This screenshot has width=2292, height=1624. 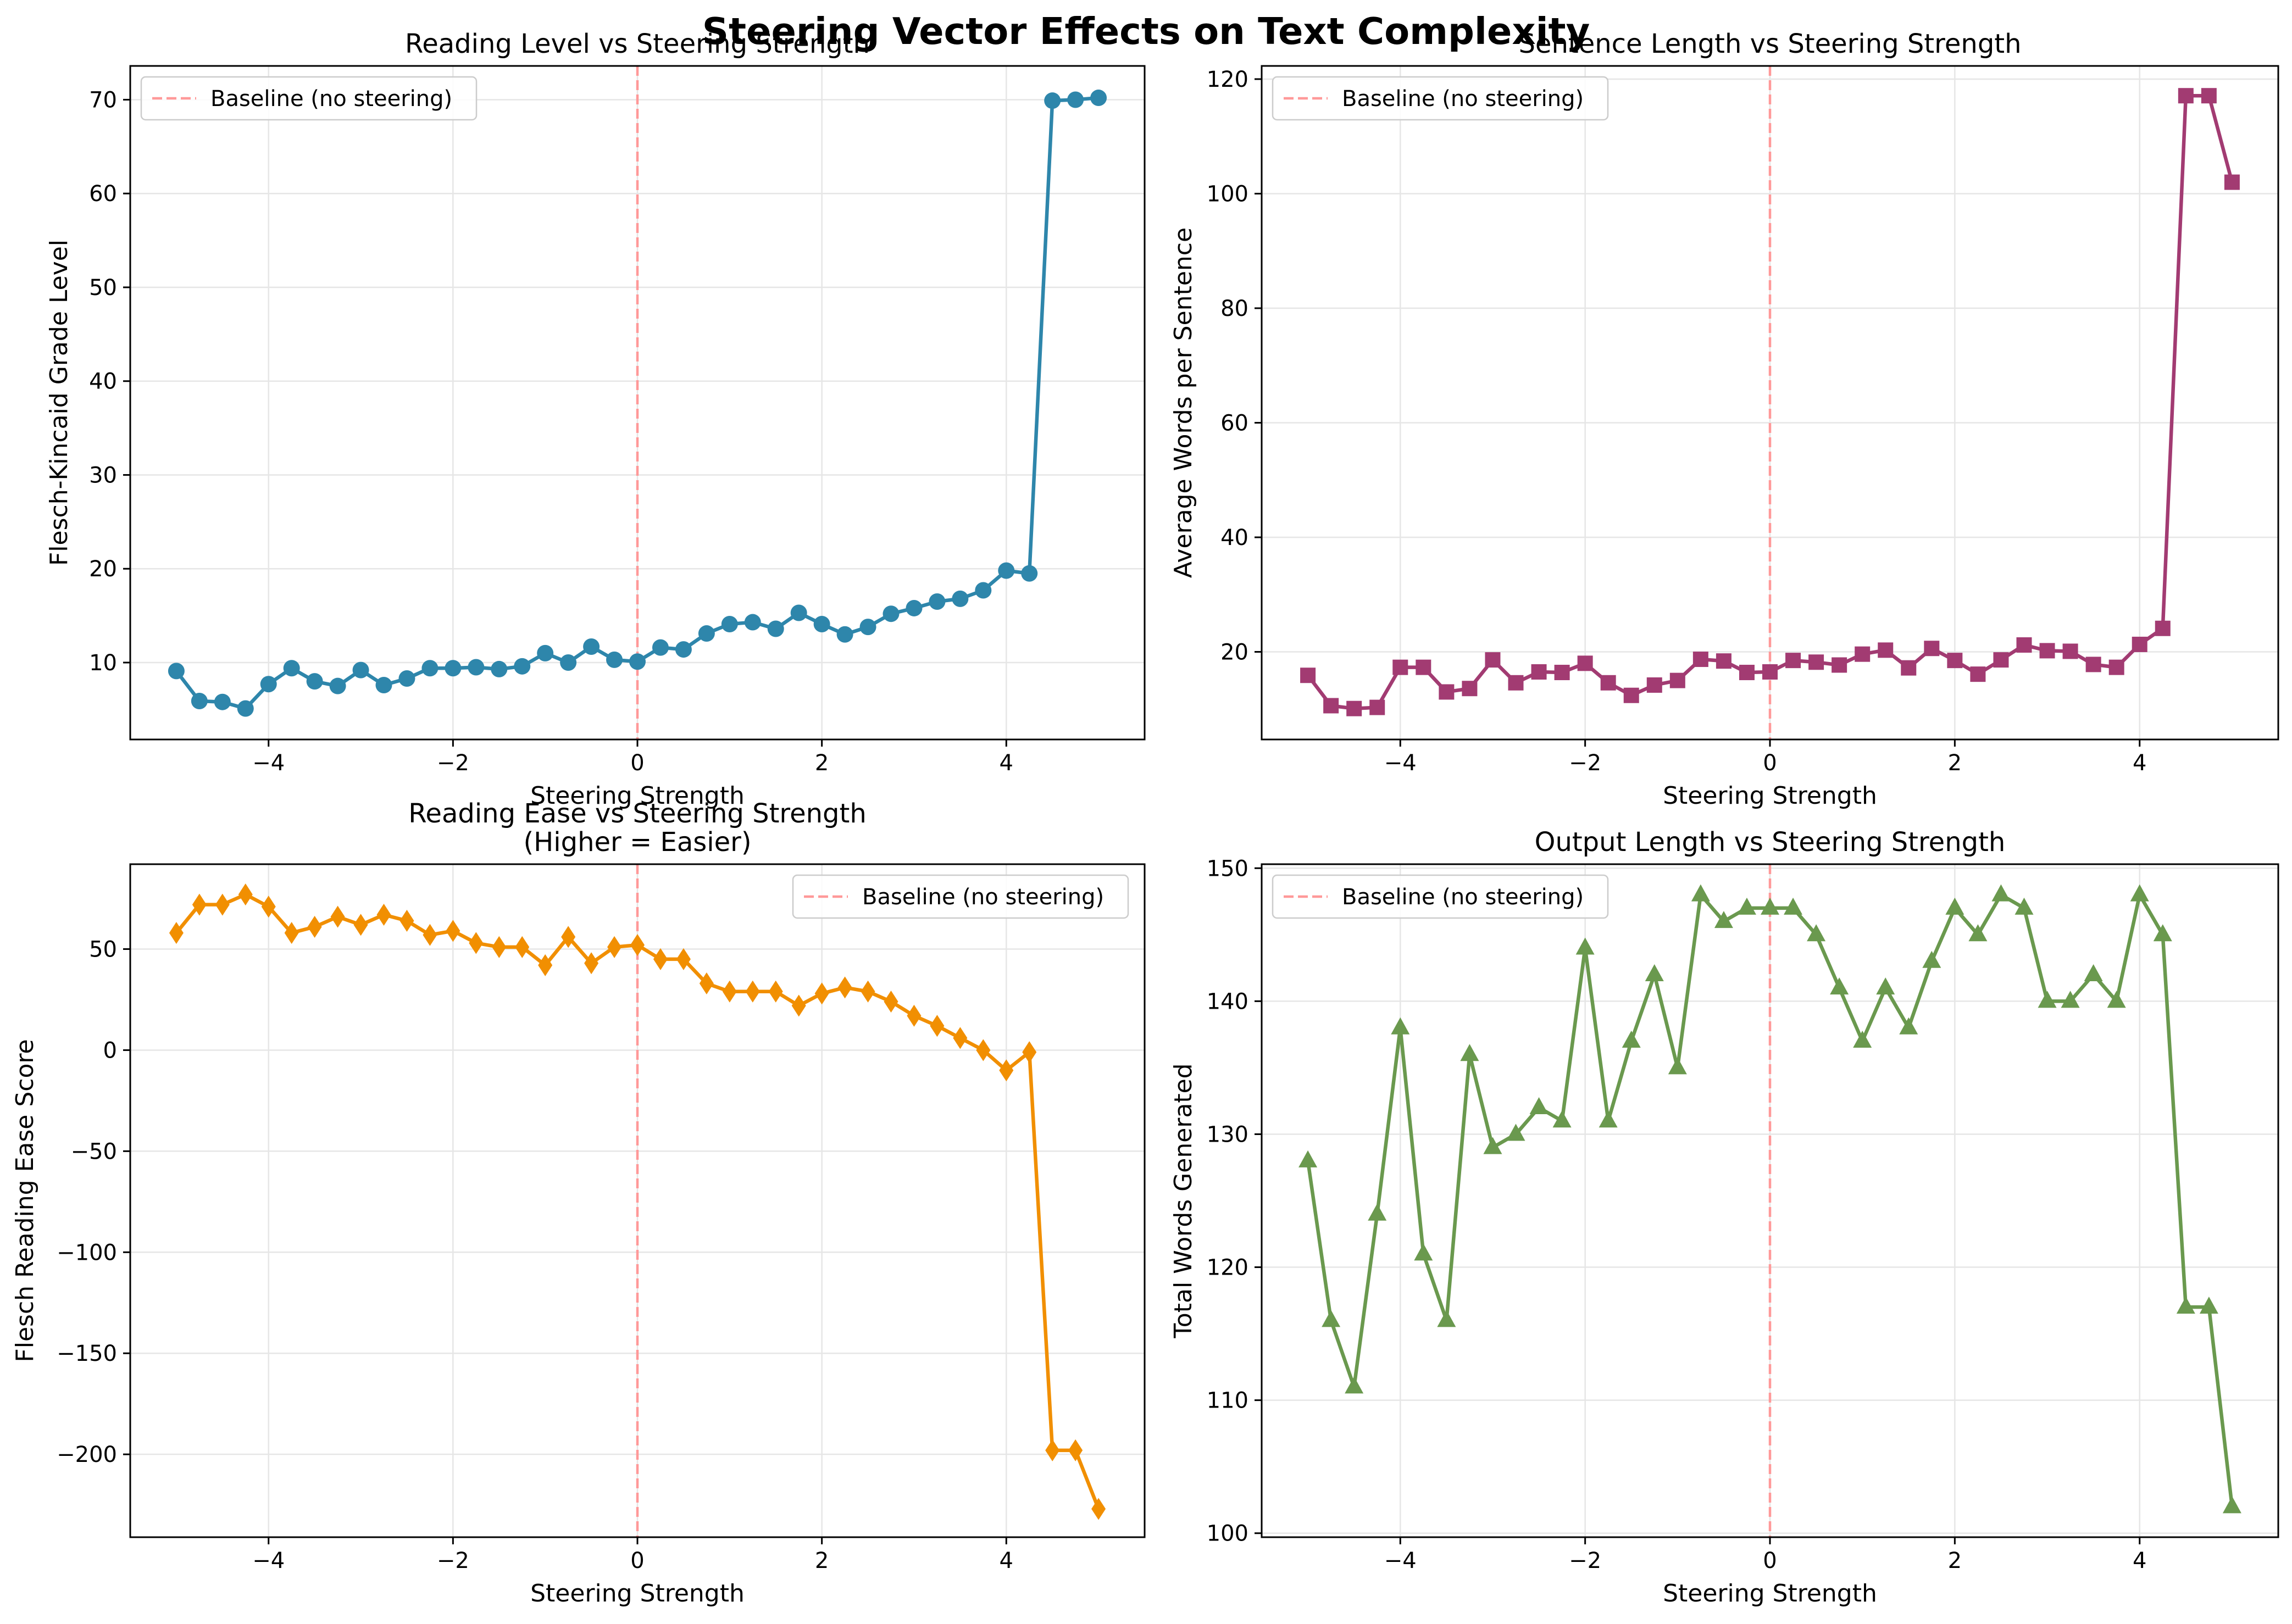 I want to click on y-tick-label: 70, so click(x=103, y=100).